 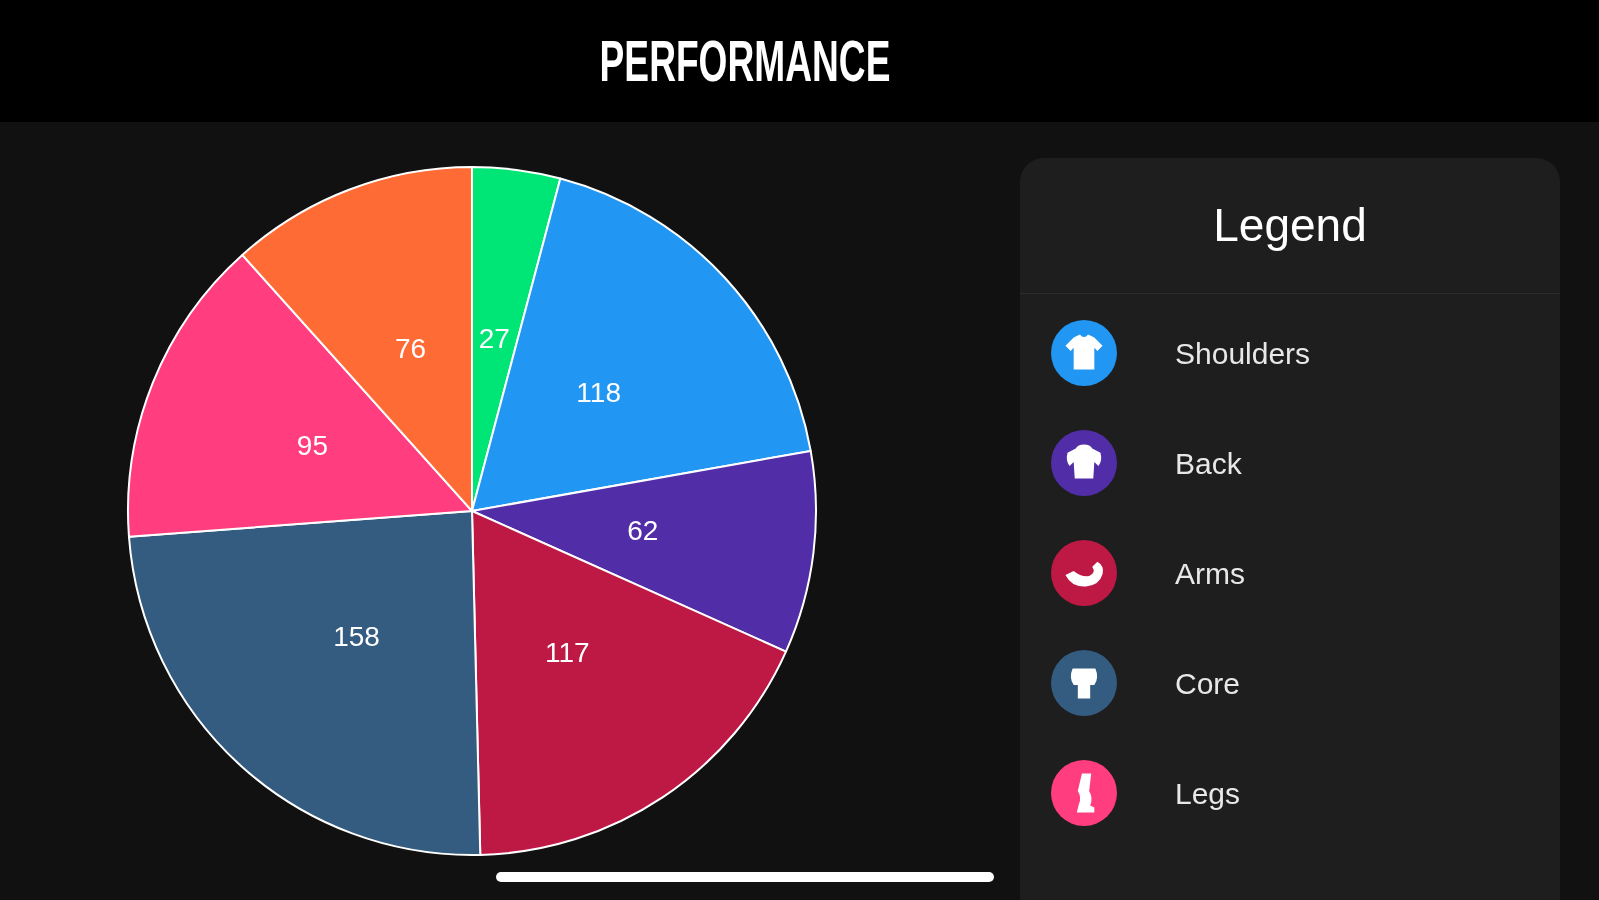 I want to click on data-label: 158, so click(x=356, y=637).